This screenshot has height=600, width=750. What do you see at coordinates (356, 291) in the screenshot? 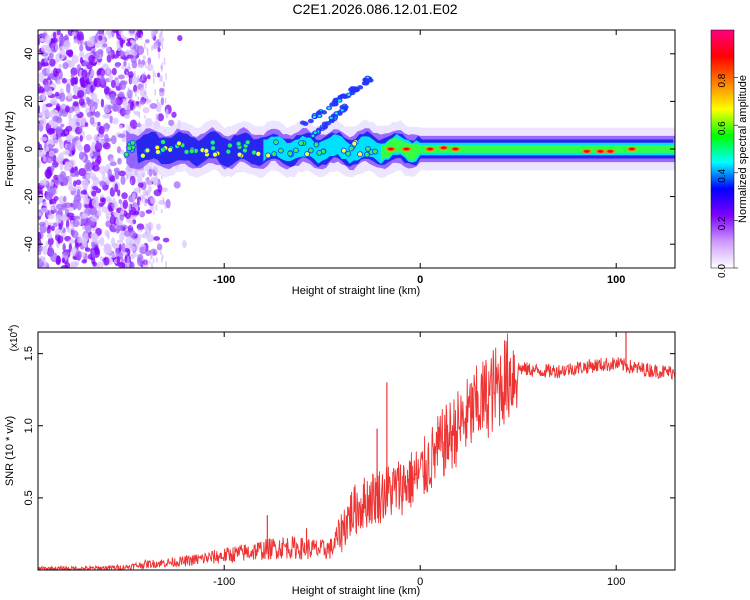
I see `spectrogram-x-label: Height of straight line (km)` at bounding box center [356, 291].